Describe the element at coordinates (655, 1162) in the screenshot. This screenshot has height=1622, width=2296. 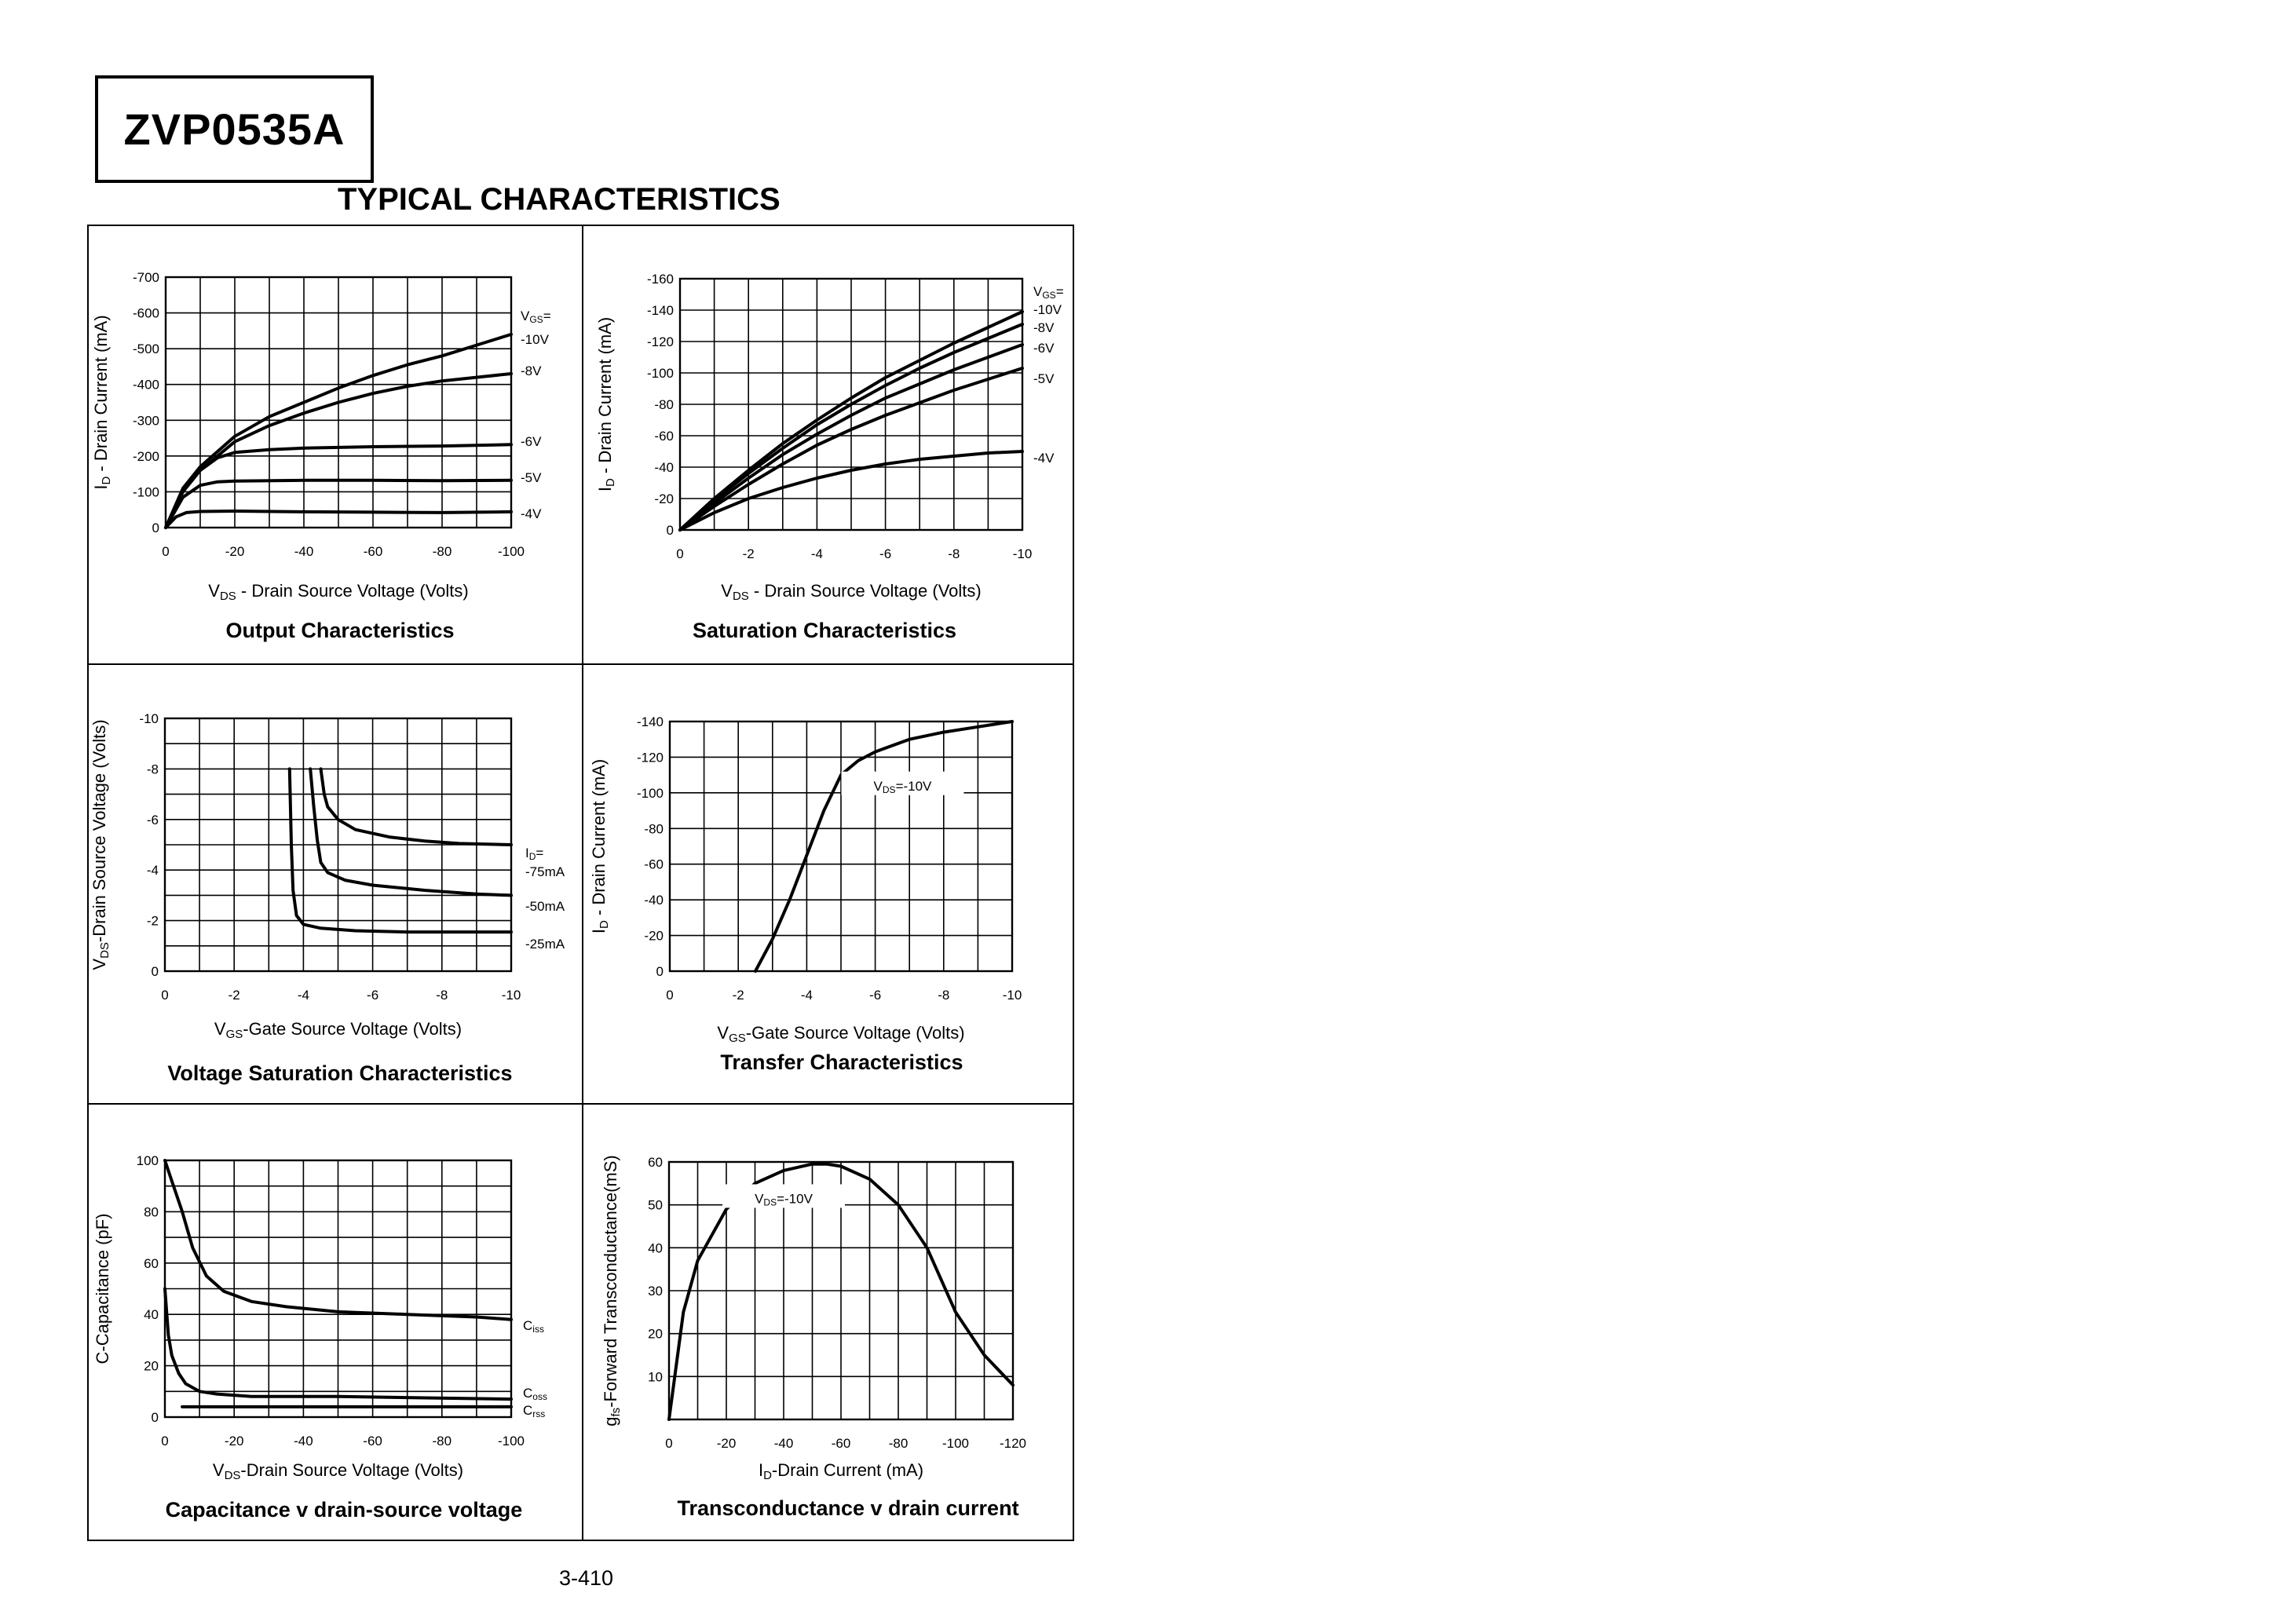
I see `y-tick-label: 60` at that location.